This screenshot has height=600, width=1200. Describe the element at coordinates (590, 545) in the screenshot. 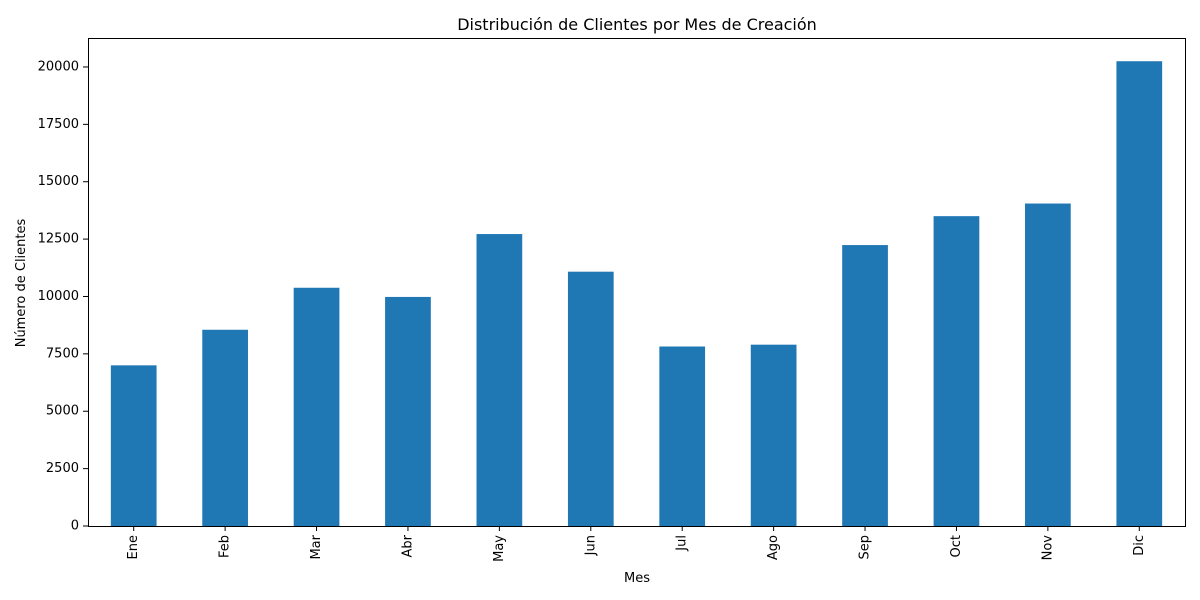

I see `x-tick-label: Jun` at that location.